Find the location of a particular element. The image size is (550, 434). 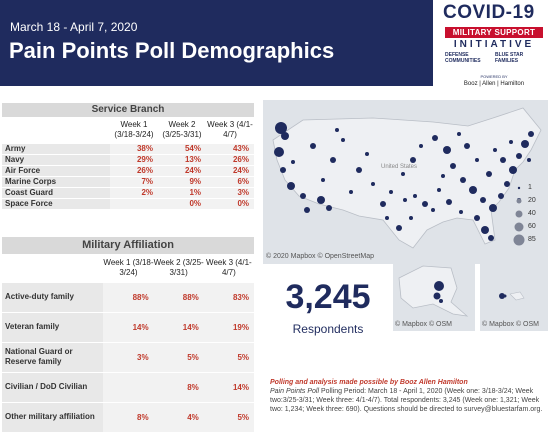

respondent-label: Respondents is located at coordinates (328, 329).